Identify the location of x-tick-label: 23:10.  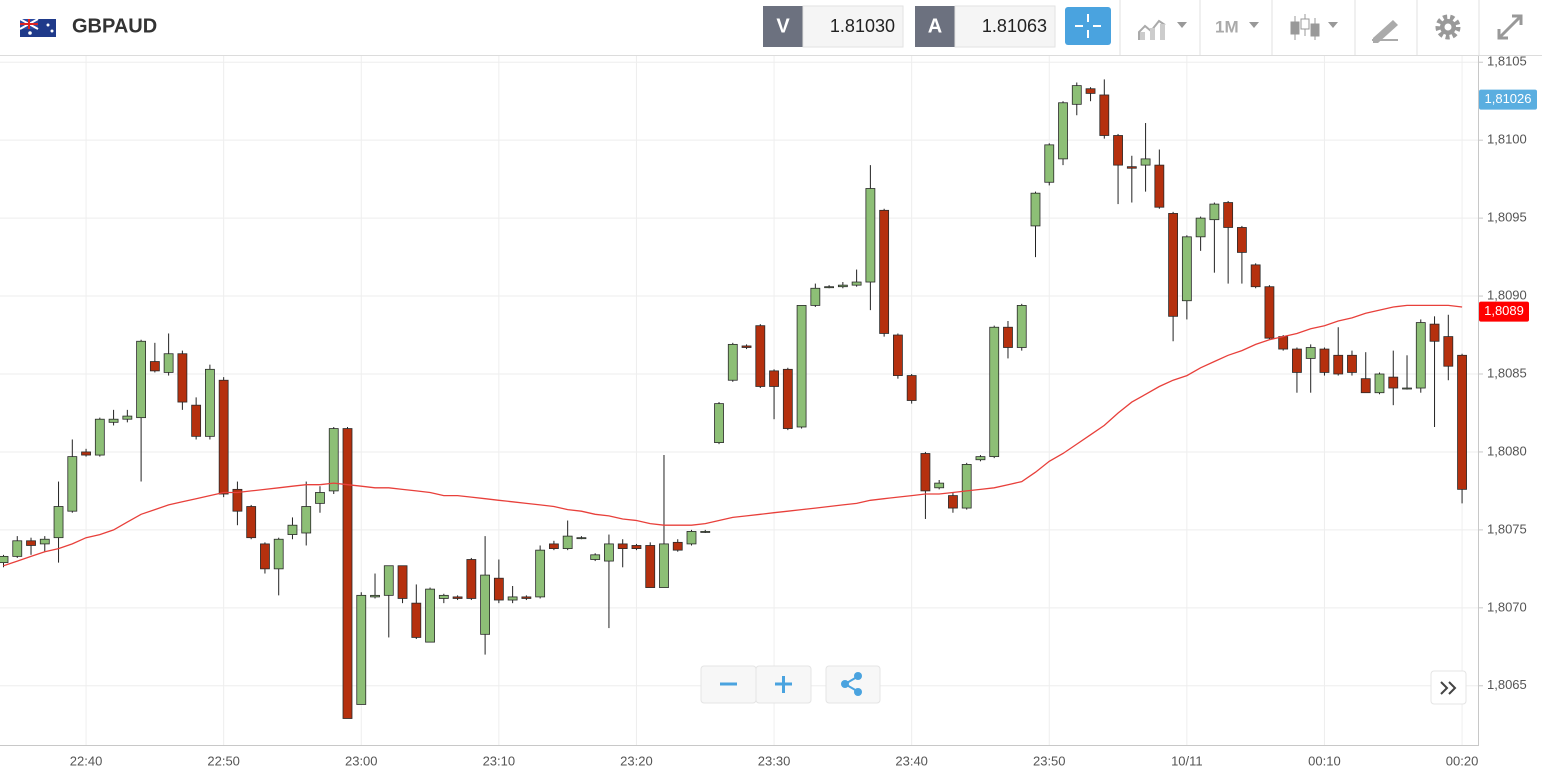
(499, 760).